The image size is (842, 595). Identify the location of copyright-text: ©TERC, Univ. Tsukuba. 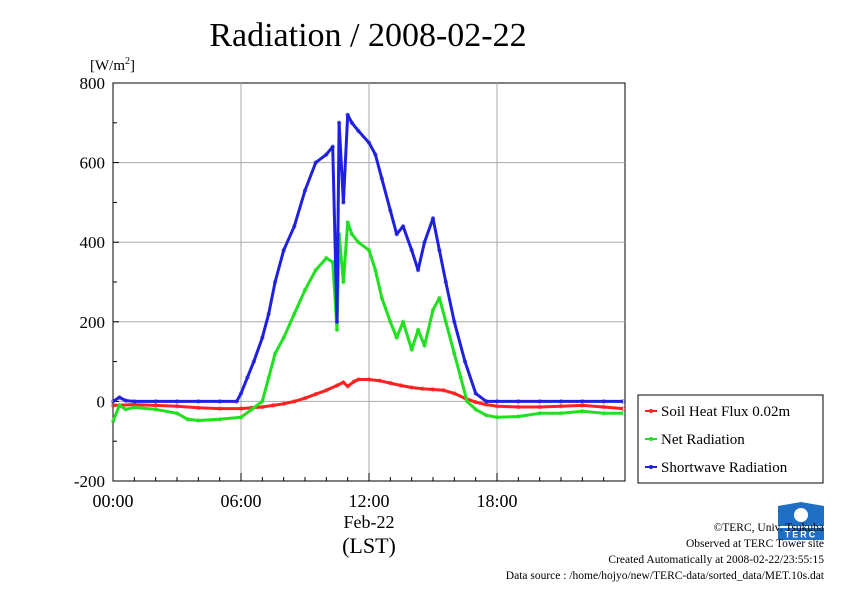
(768, 528).